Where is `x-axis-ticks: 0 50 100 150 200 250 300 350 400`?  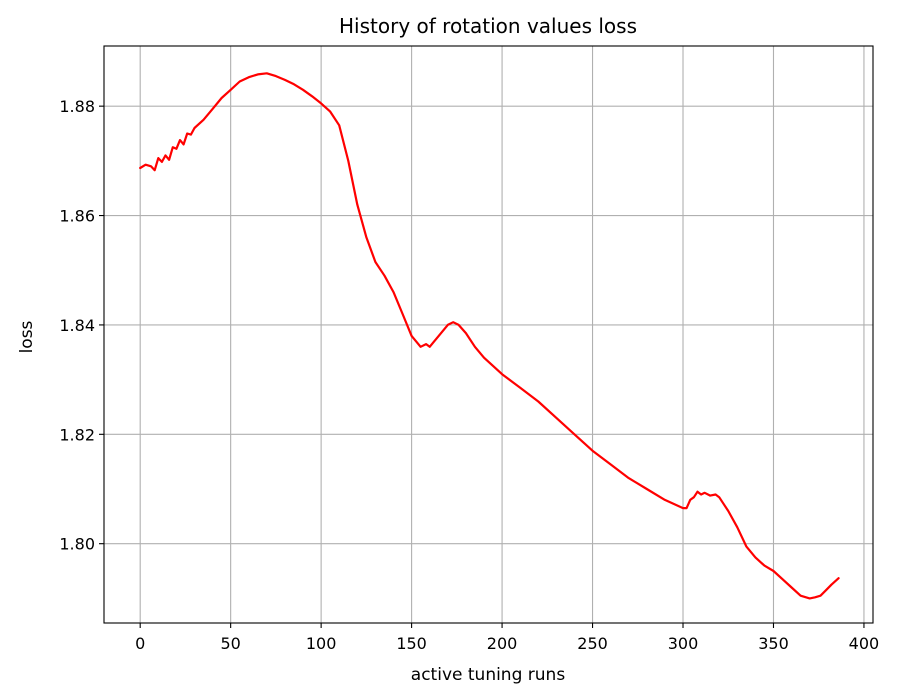 x-axis-ticks: 0 50 100 150 200 250 300 350 400 is located at coordinates (507, 638).